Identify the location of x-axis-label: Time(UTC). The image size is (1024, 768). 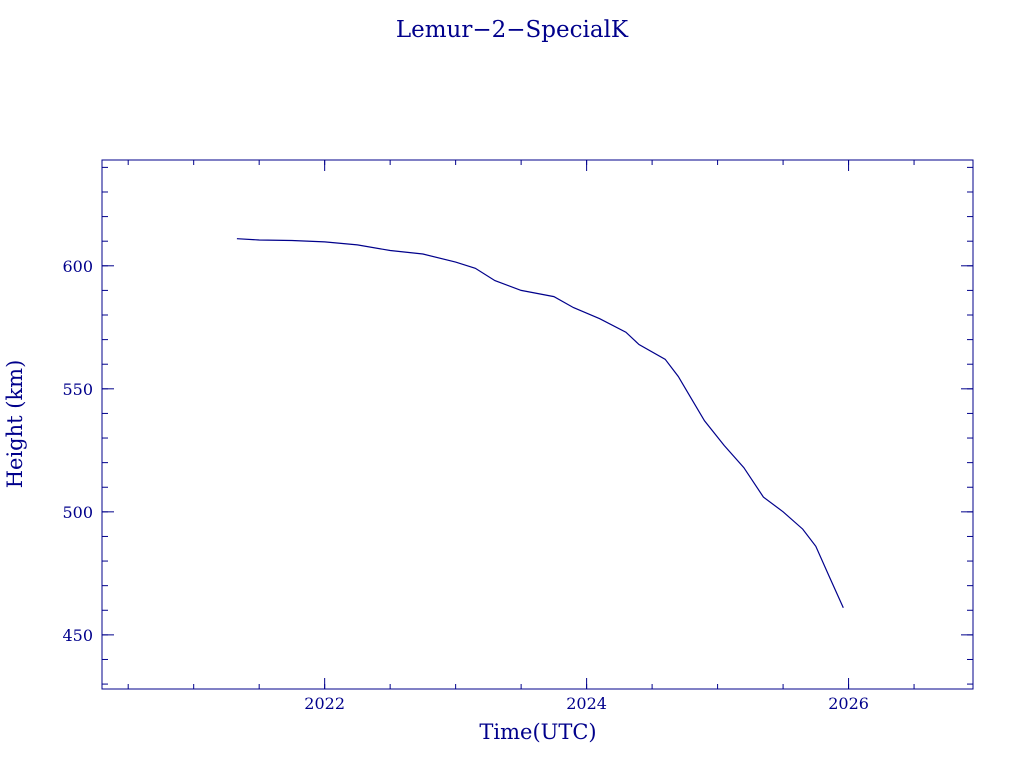
(537, 732).